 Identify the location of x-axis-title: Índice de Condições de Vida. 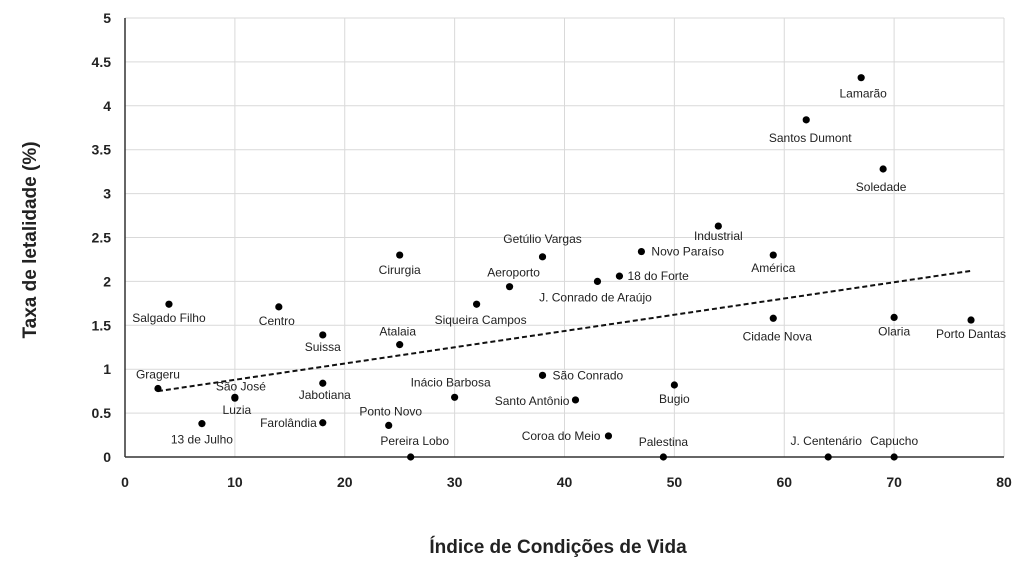
(558, 547).